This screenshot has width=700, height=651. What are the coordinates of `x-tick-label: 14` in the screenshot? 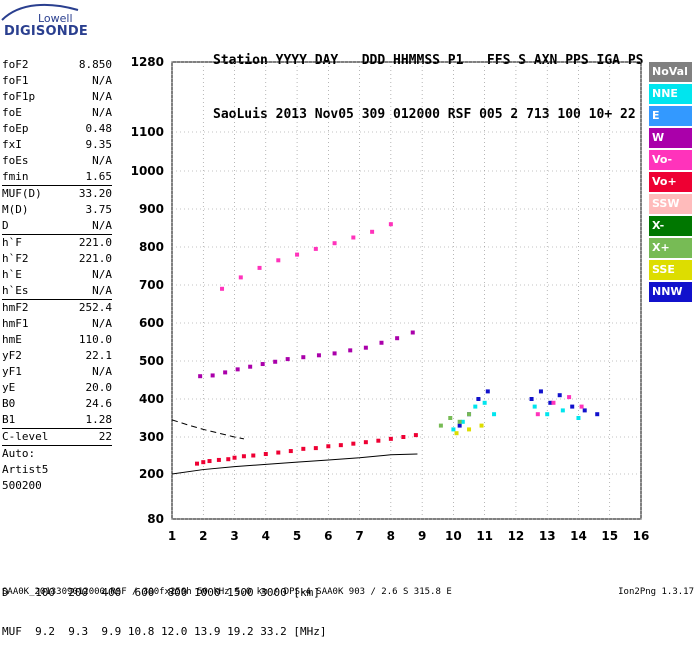 It's located at (578, 536).